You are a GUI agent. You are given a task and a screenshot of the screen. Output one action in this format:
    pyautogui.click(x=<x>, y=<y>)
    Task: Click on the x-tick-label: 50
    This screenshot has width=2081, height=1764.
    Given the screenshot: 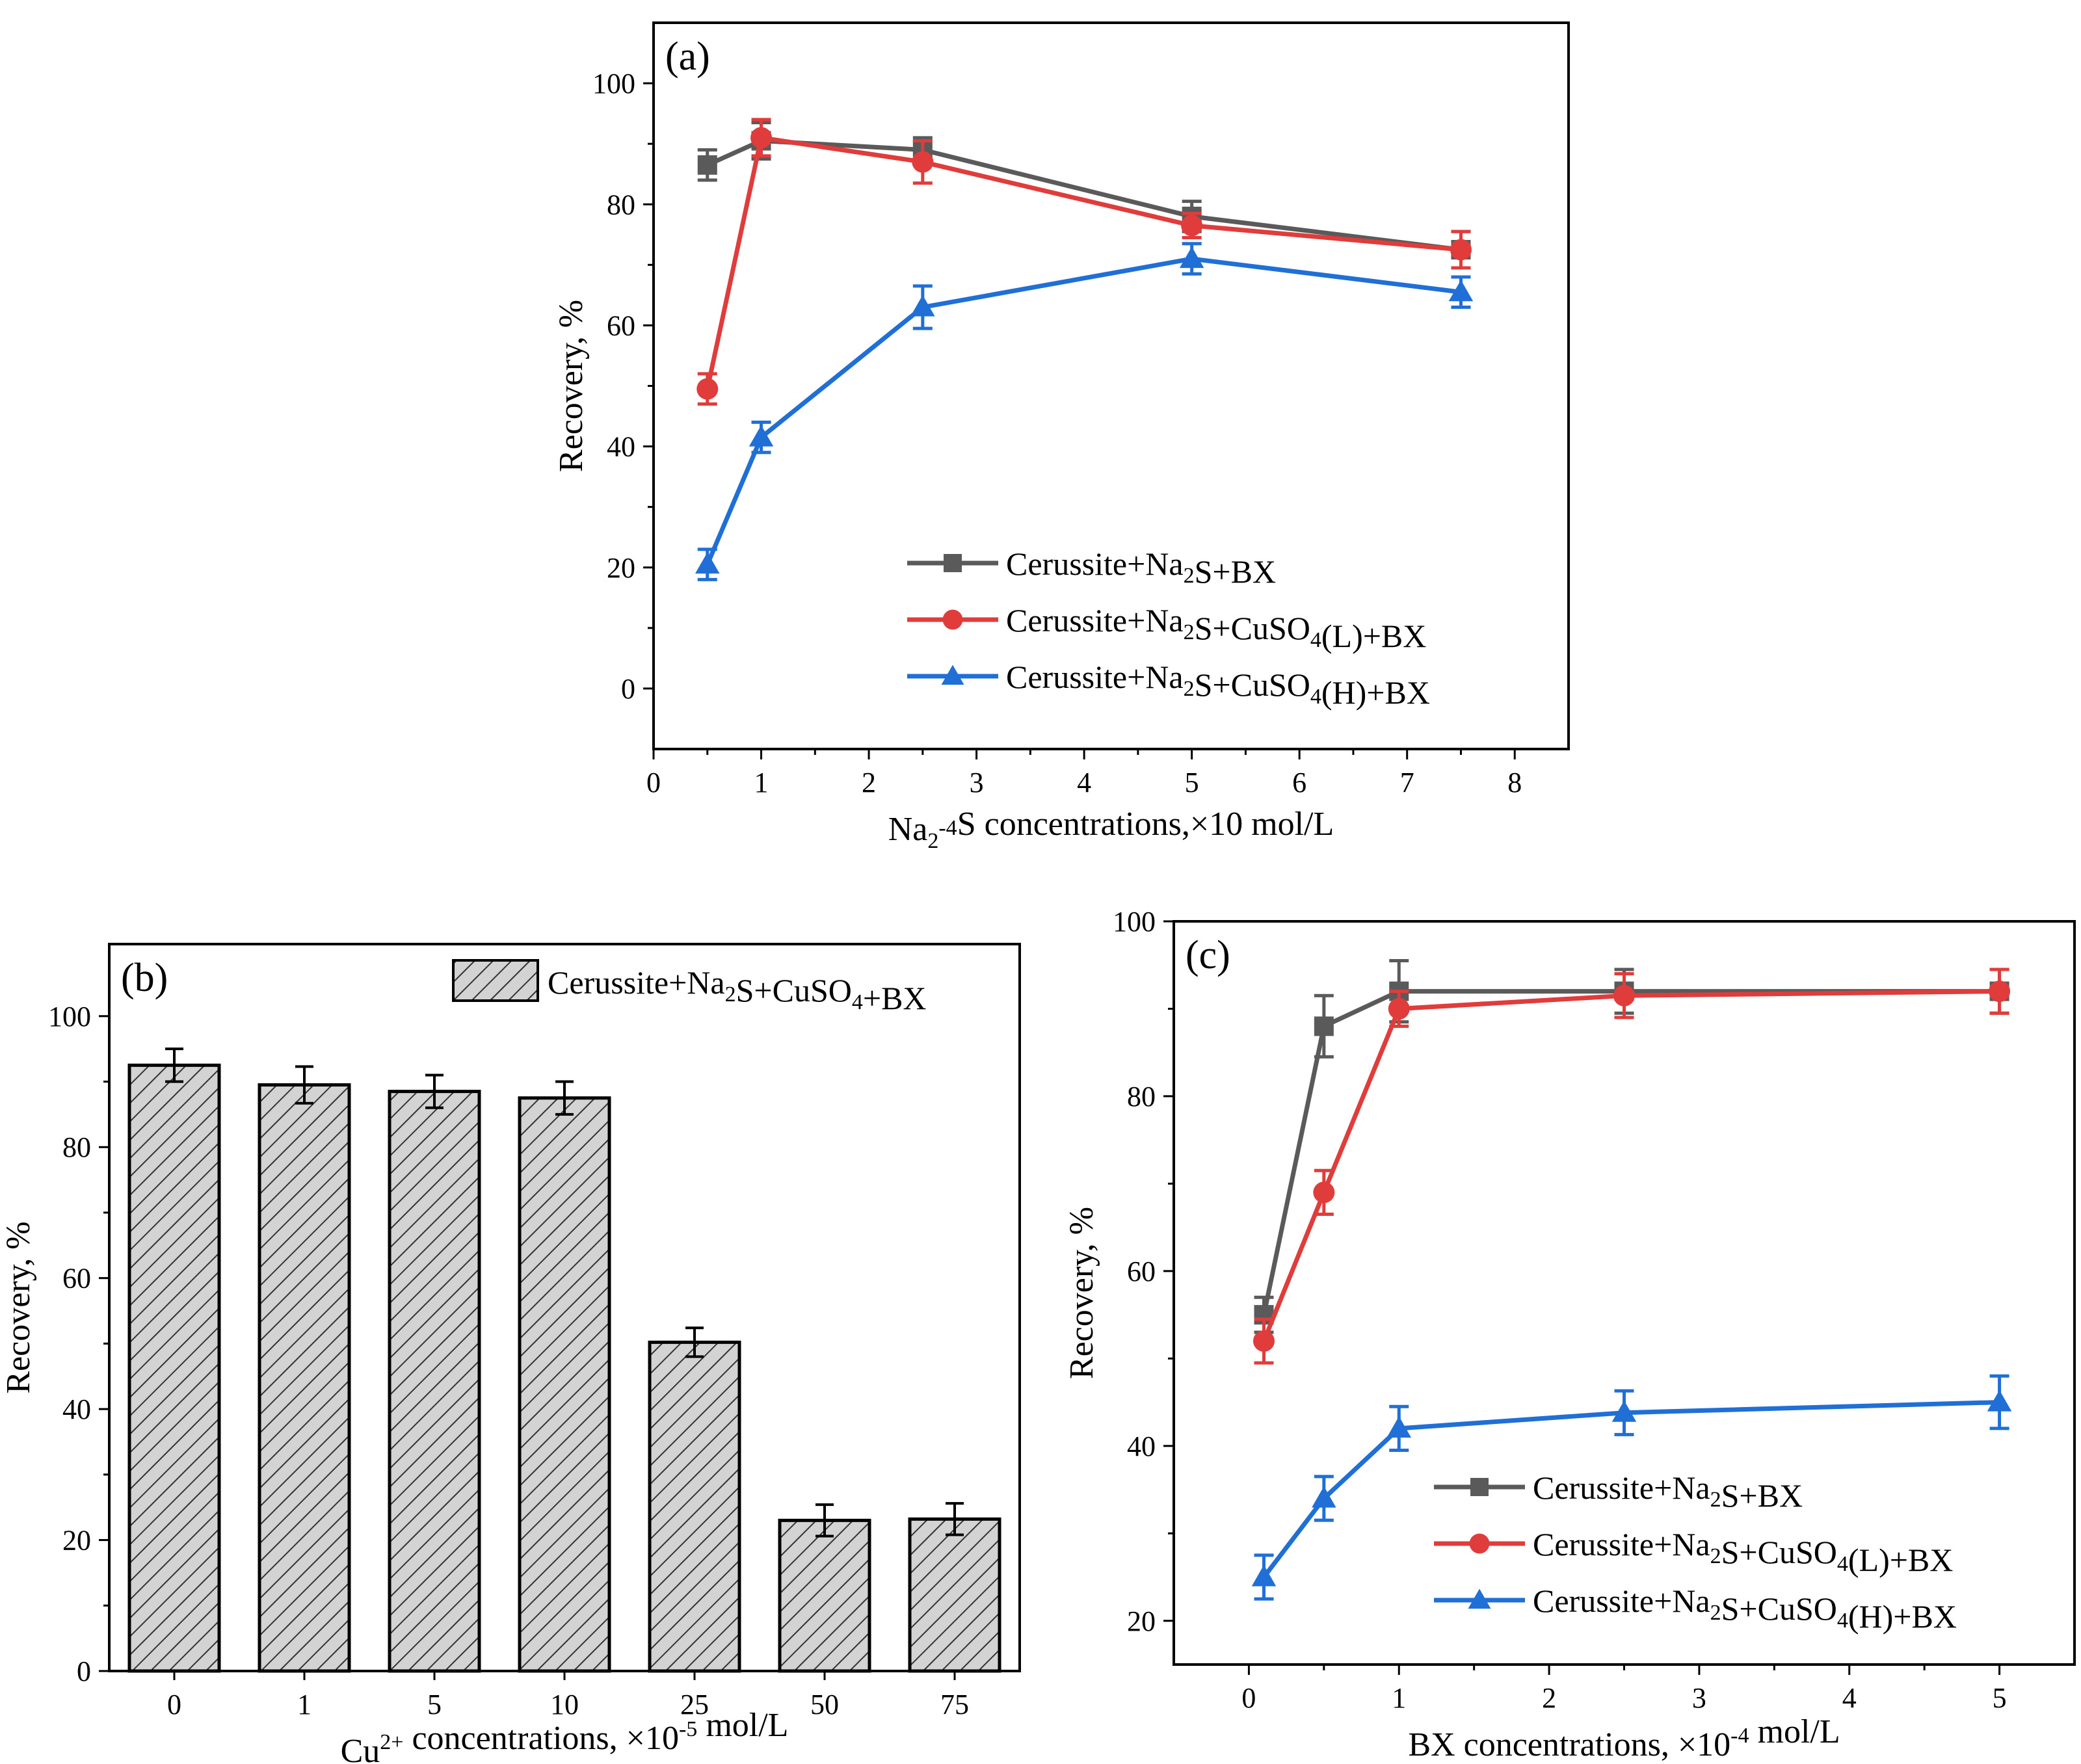 What is the action you would take?
    pyautogui.click(x=824, y=1705)
    